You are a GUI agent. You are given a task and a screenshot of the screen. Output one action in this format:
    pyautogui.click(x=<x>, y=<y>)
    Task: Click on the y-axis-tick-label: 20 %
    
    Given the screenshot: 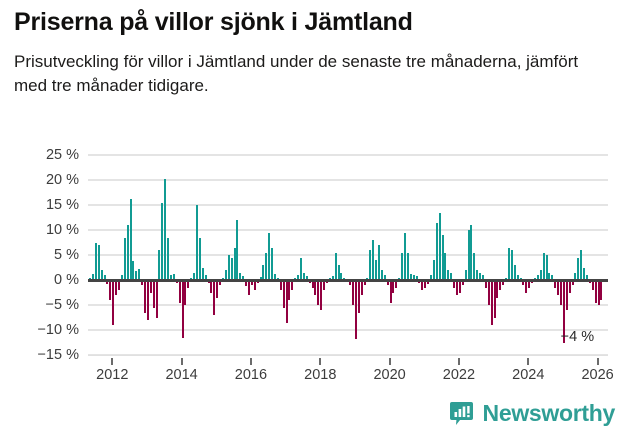 What is the action you would take?
    pyautogui.click(x=62, y=180)
    